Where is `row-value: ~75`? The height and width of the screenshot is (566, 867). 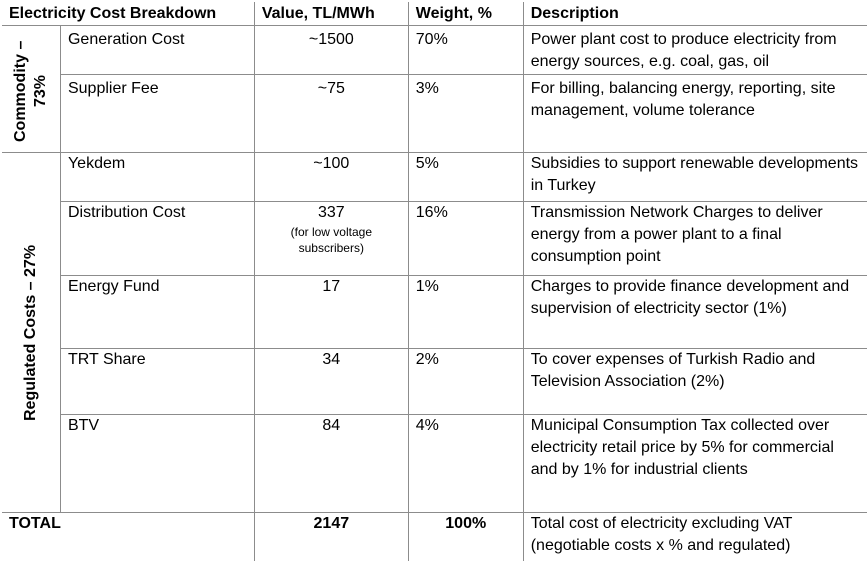 row-value: ~75 is located at coordinates (331, 113).